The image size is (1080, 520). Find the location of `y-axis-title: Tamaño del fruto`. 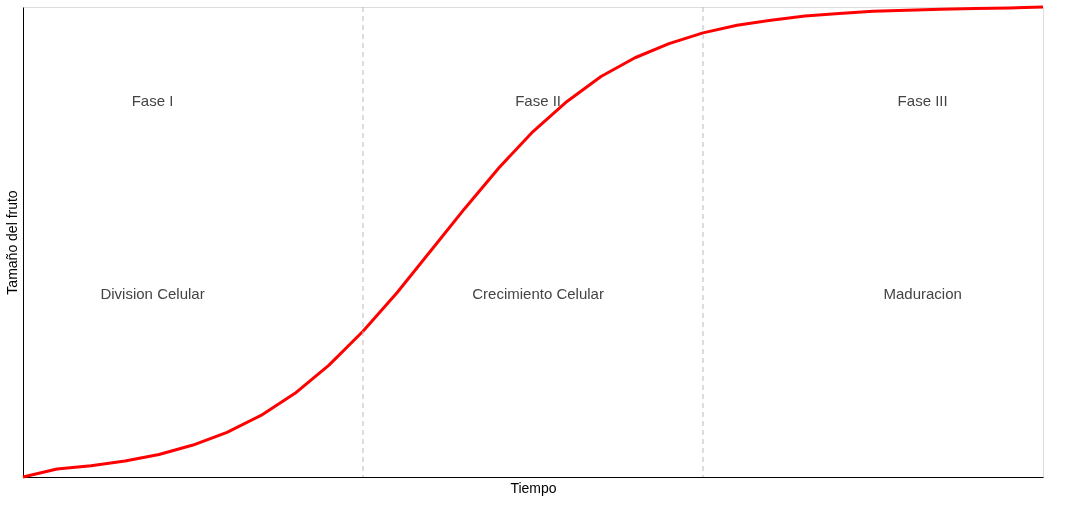

y-axis-title: Tamaño del fruto is located at coordinates (11, 242).